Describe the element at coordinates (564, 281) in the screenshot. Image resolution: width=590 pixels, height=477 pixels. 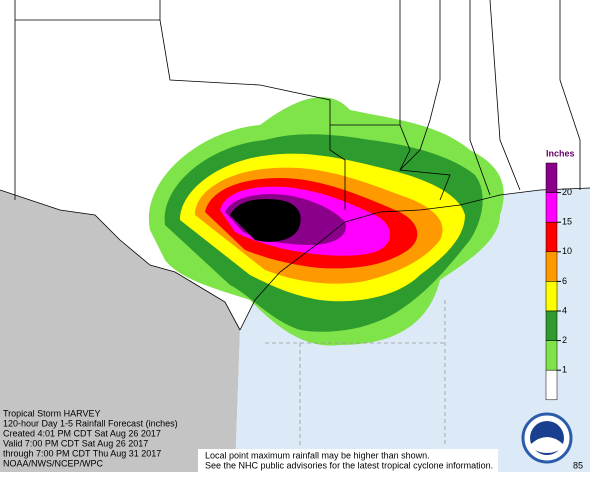
I see `legend-label: 6` at that location.